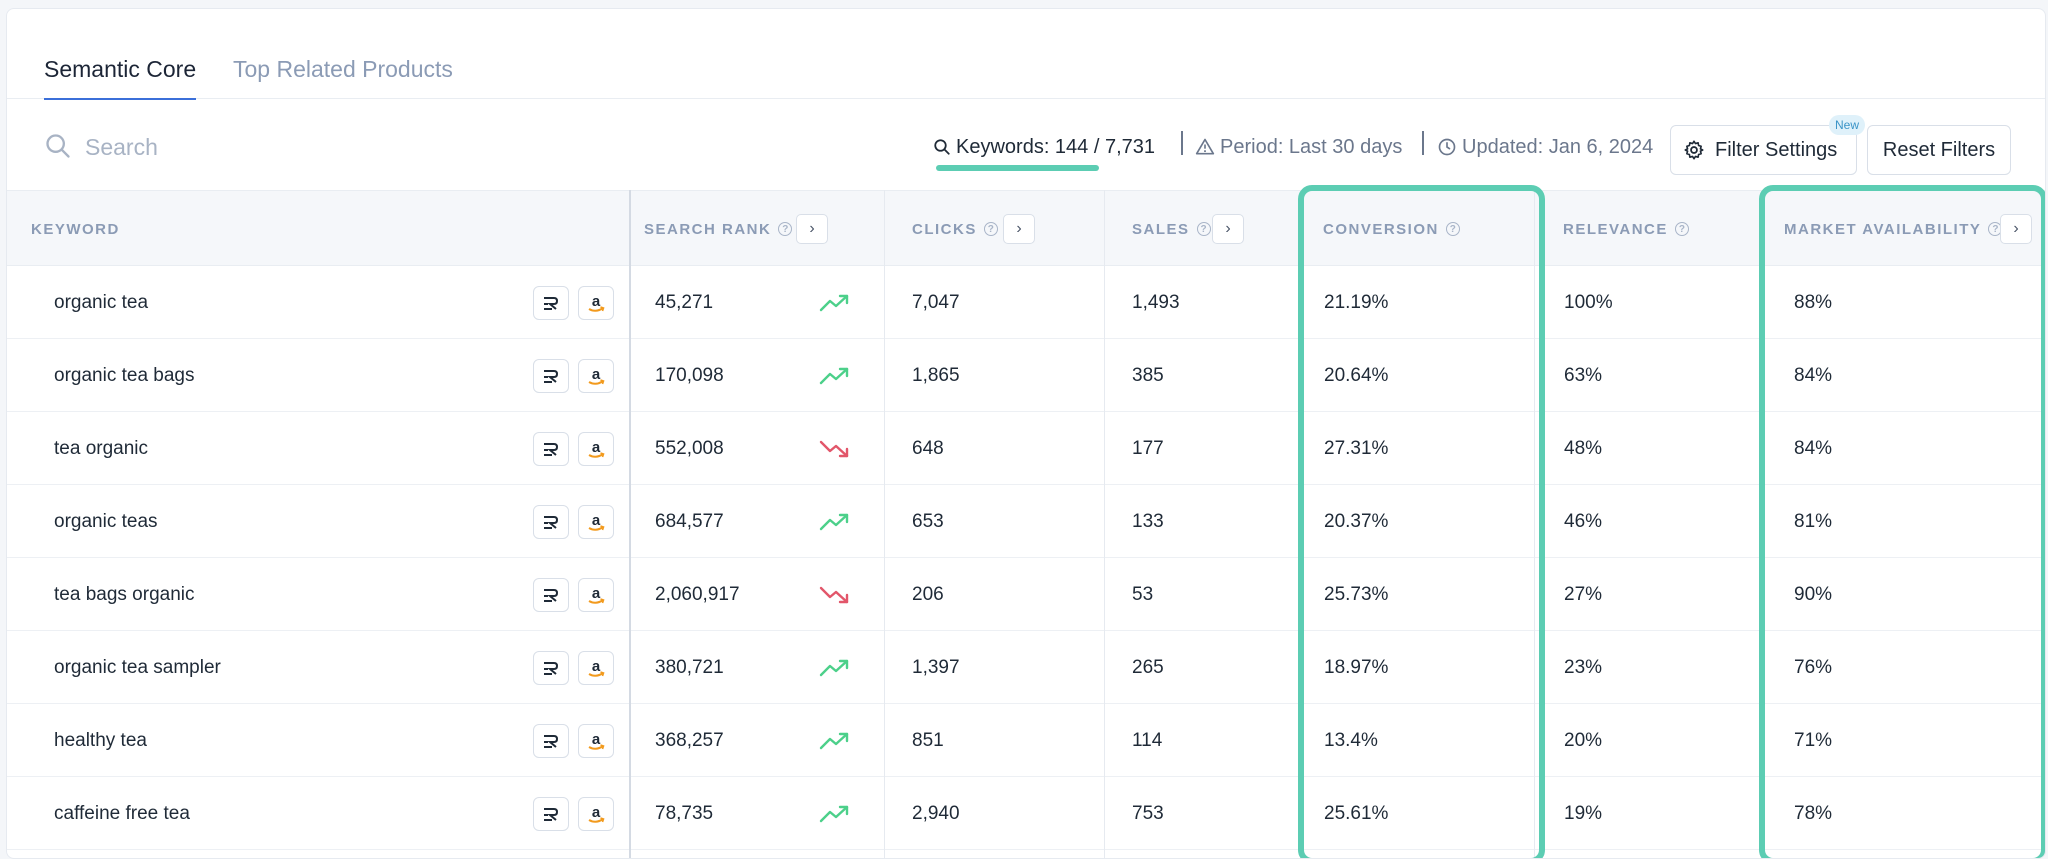 The image size is (2048, 859). I want to click on table-row: tea organic a 552,008 648 177 27.31% 48% 84%, so click(1026, 448).